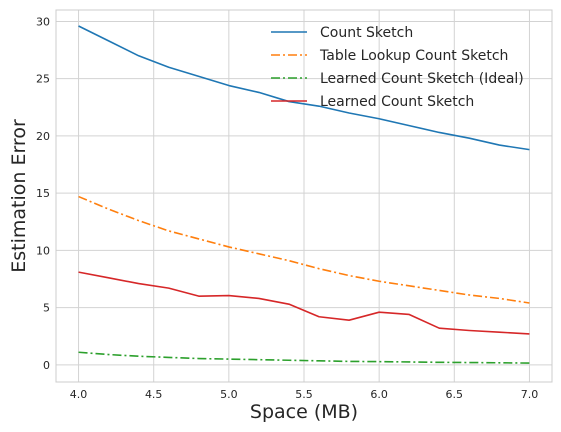  I want to click on legend-label: Table Lookup Count Sketch, so click(413, 56).